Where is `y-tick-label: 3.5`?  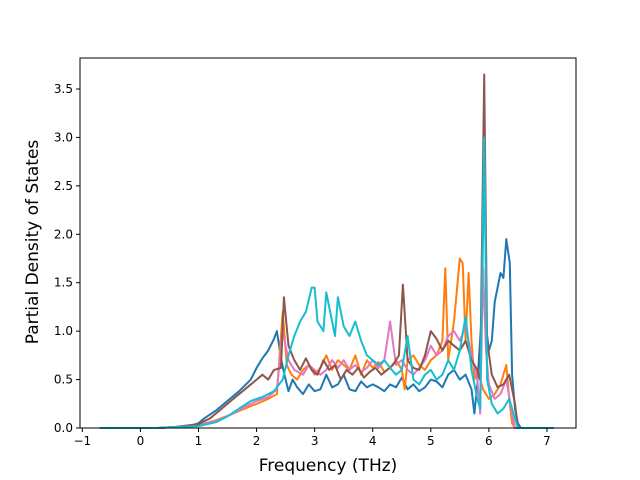 y-tick-label: 3.5 is located at coordinates (63, 89).